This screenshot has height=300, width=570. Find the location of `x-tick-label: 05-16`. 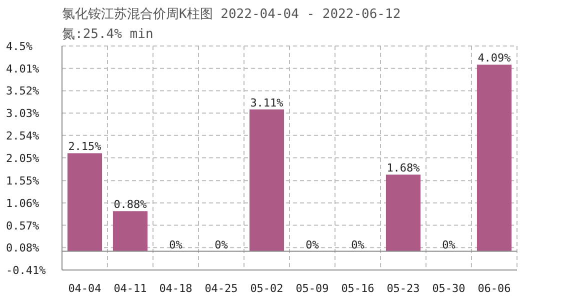

x-tick-label: 05-16 is located at coordinates (357, 288).